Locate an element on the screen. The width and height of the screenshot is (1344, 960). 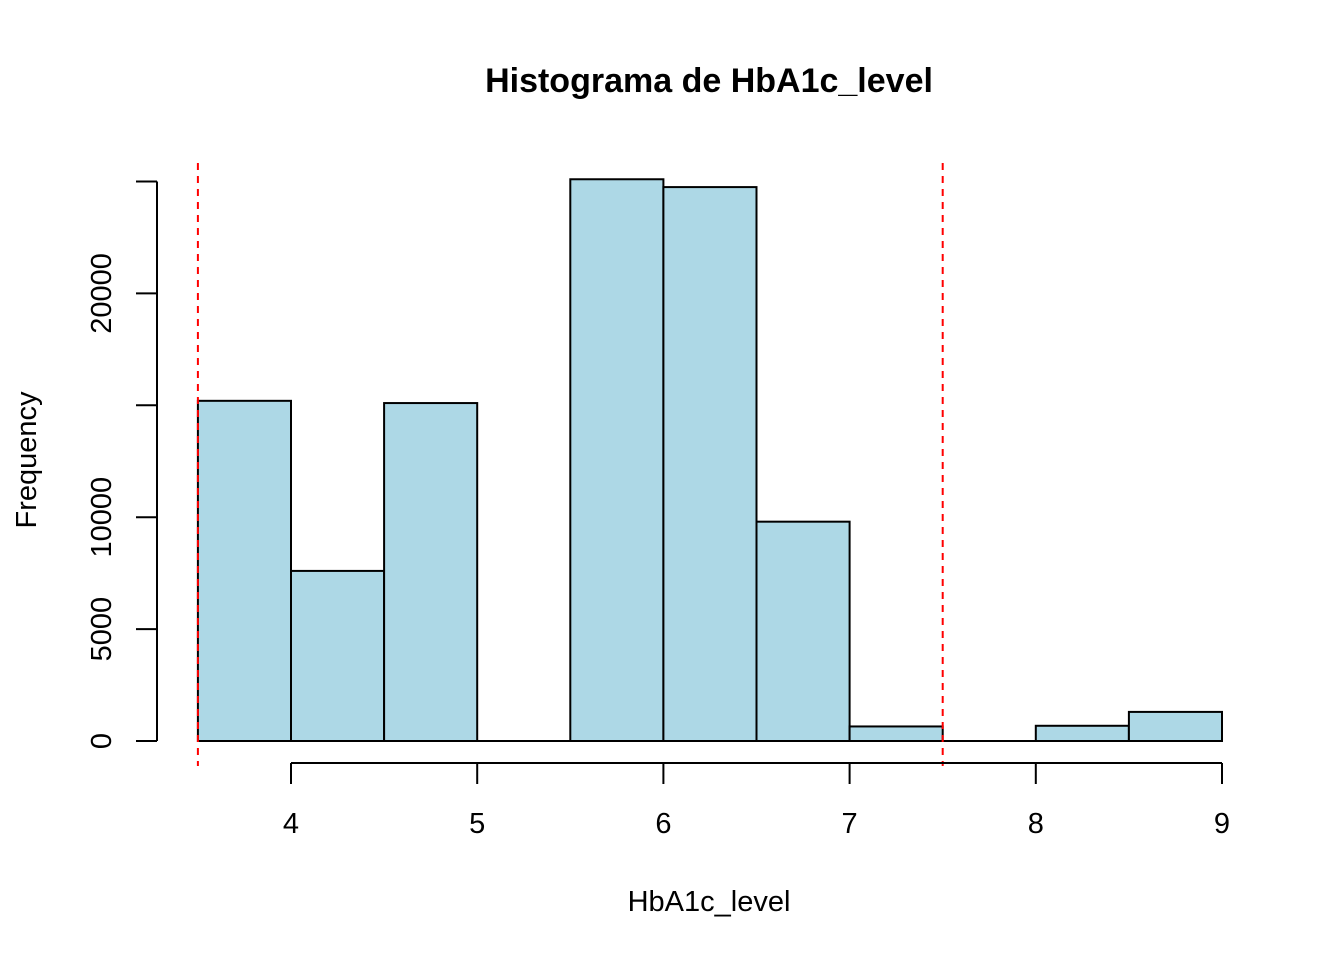
x-tick-label: 5 is located at coordinates (477, 824).